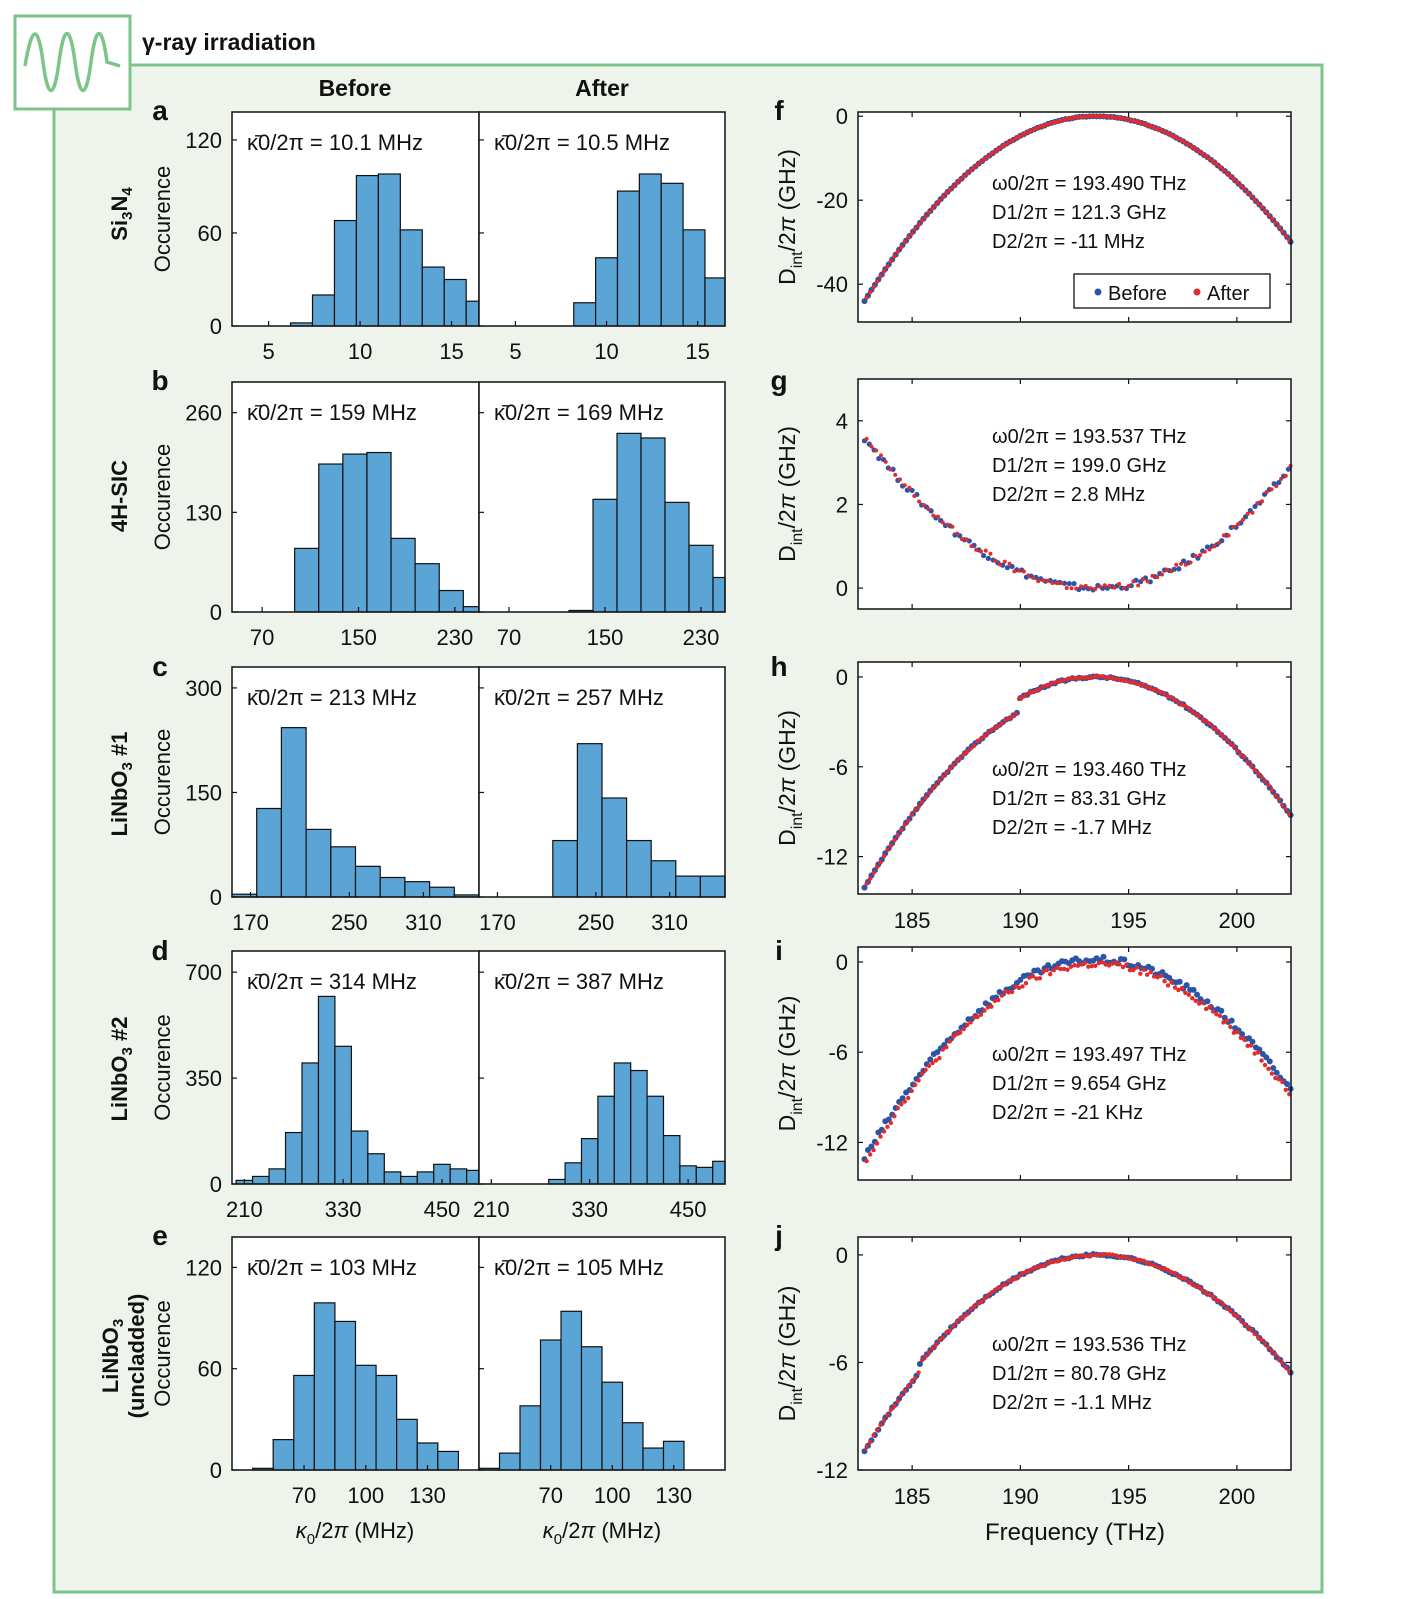 This screenshot has height=1599, width=1402. I want to click on legend-before-marker, so click(1098, 292).